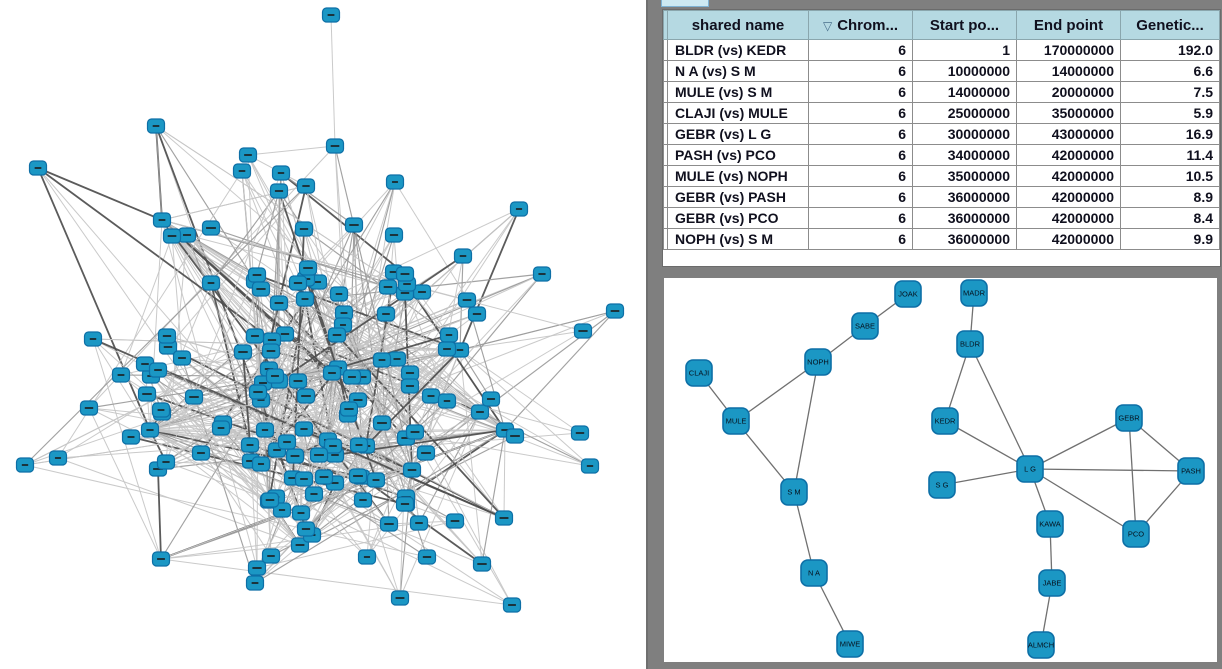 This screenshot has height=669, width=1222. Describe the element at coordinates (945, 421) in the screenshot. I see `node-KEDR: KEDR` at that location.